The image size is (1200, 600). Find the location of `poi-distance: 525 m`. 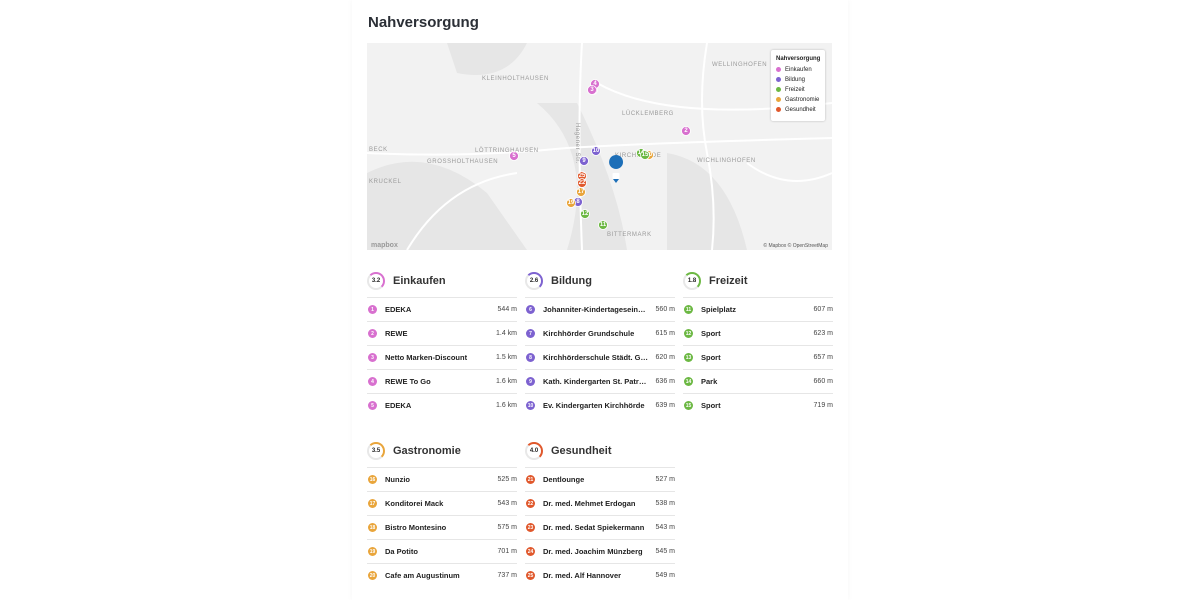

poi-distance: 525 m is located at coordinates (507, 479).